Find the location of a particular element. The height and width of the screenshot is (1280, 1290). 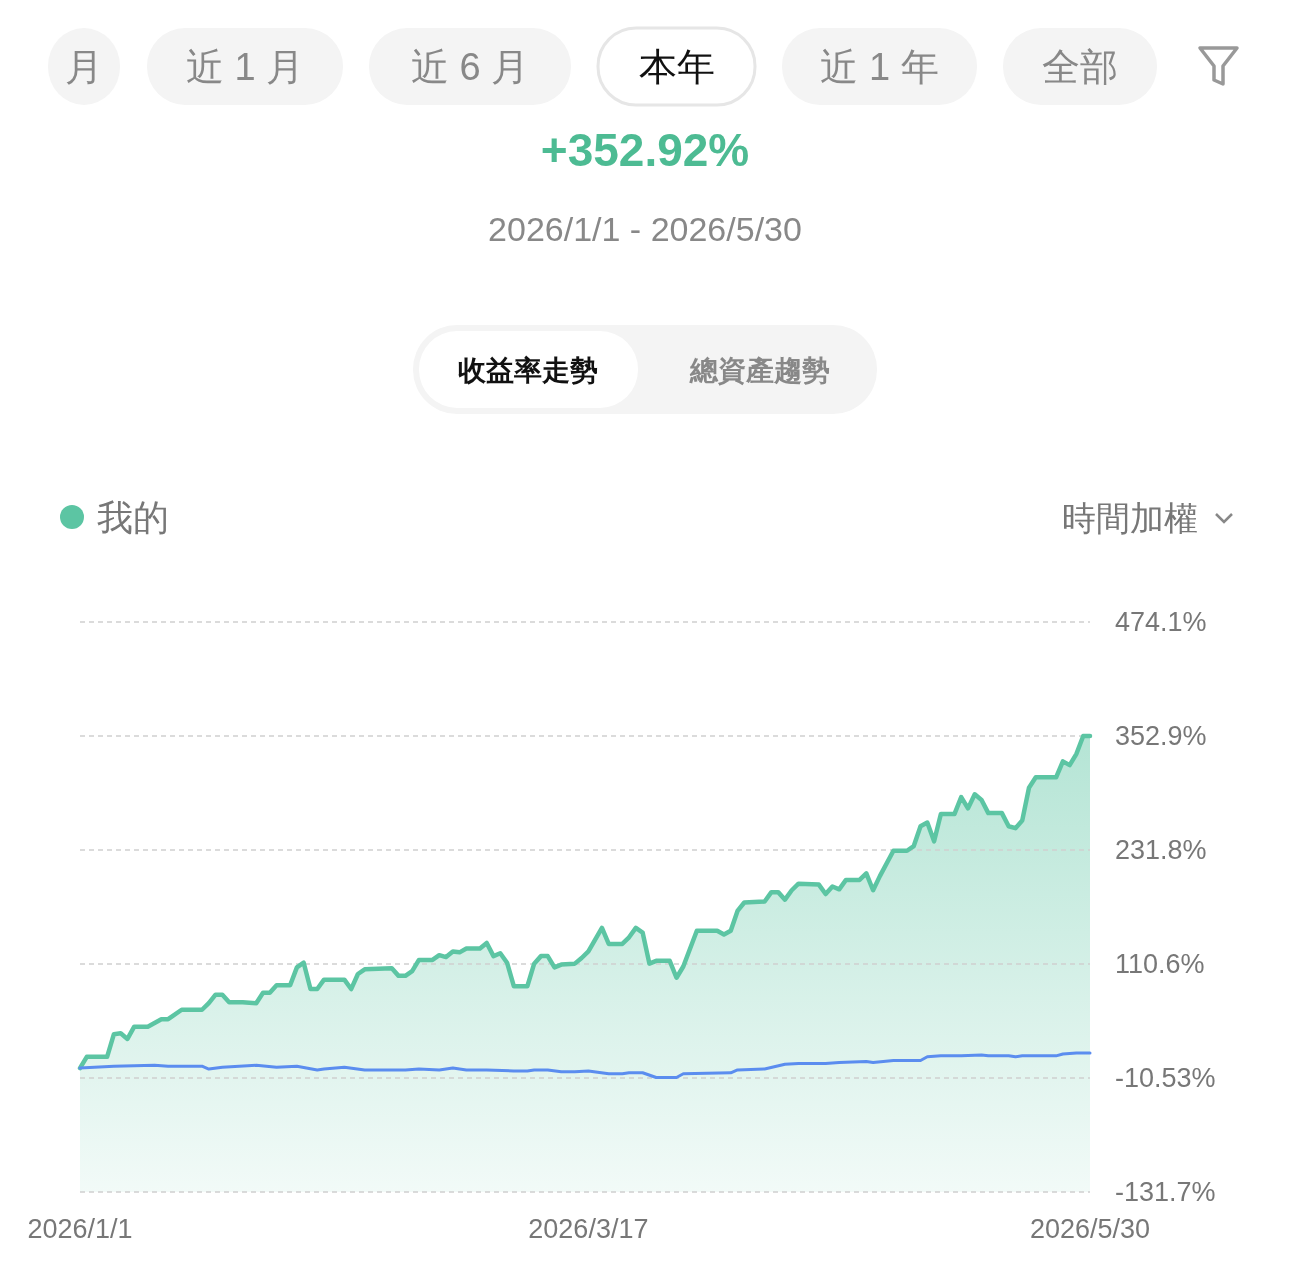

y-tick-label: -131.7% is located at coordinates (1165, 1192).